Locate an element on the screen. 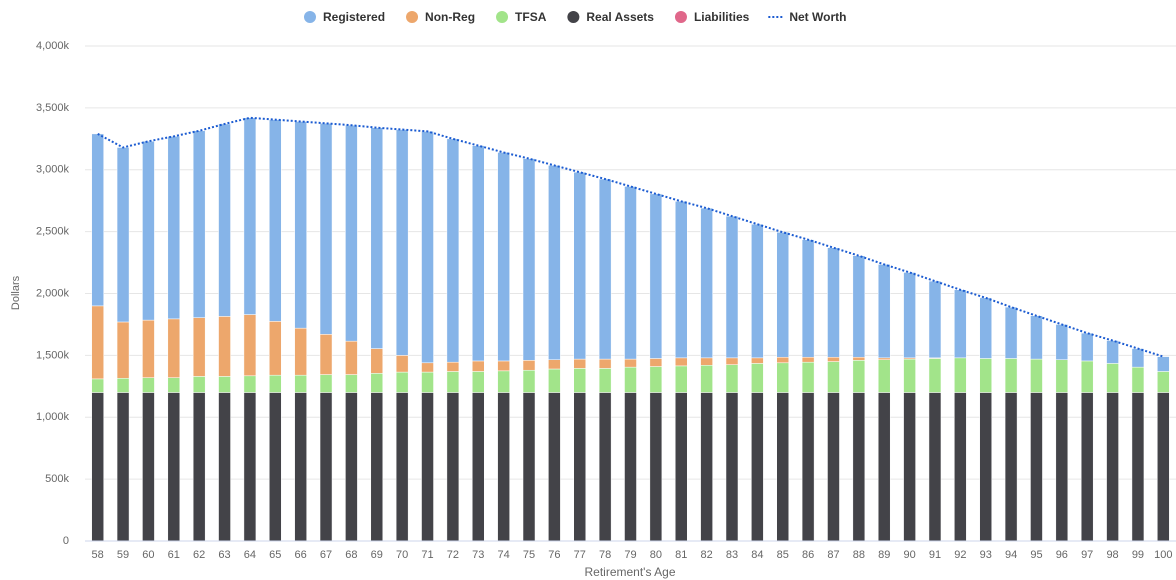 This screenshot has height=580, width=1176. y-tick-label: 0 is located at coordinates (66, 541).